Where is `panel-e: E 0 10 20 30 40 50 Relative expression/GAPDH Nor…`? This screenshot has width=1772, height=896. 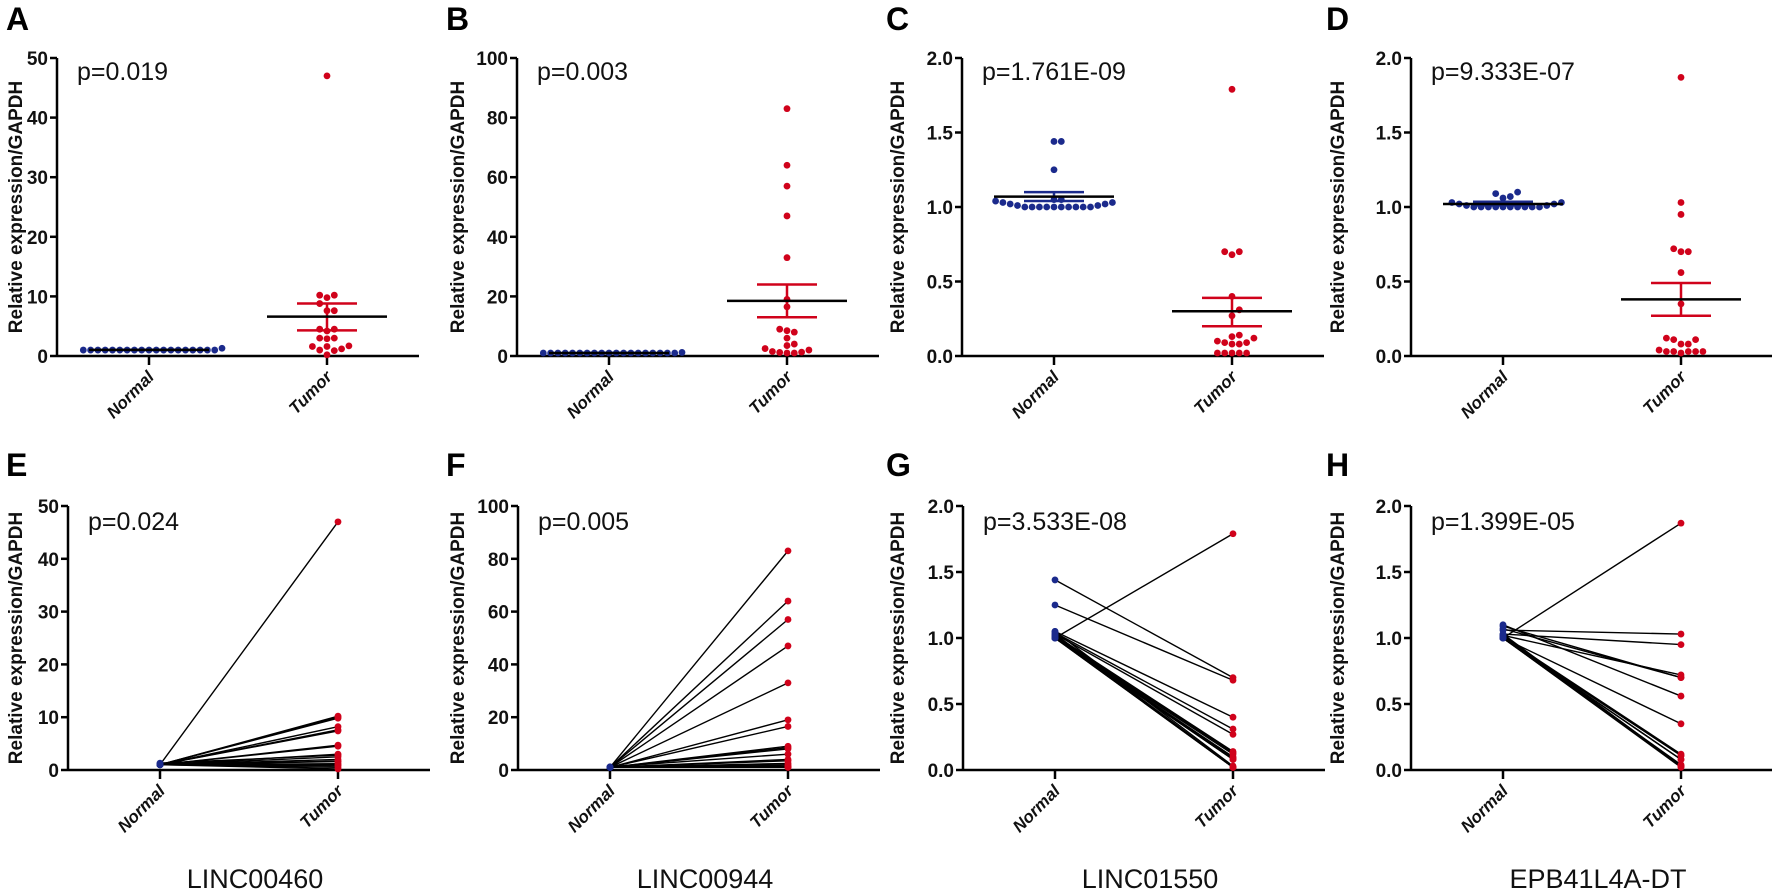 panel-e: E 0 10 20 30 40 50 Relative expression/GAPDH Nor… is located at coordinates (218, 670).